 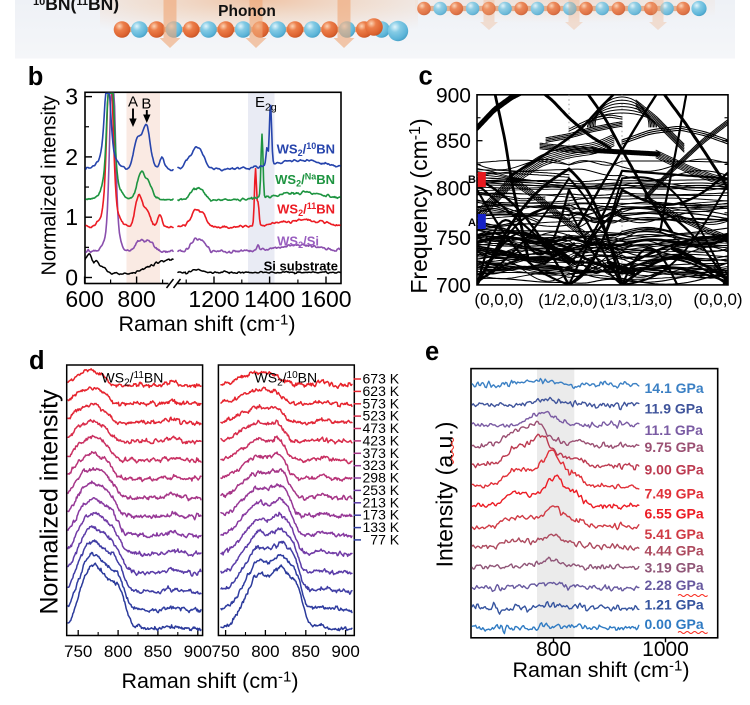 I want to click on svg-text: (1/3,1/3,0), so click(x=636, y=300).